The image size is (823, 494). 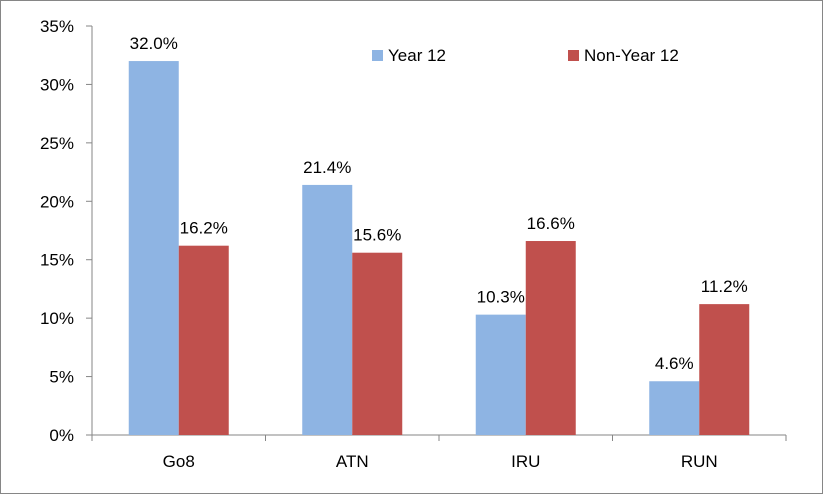 What do you see at coordinates (699, 461) in the screenshot?
I see `x-tick-label: RUN` at bounding box center [699, 461].